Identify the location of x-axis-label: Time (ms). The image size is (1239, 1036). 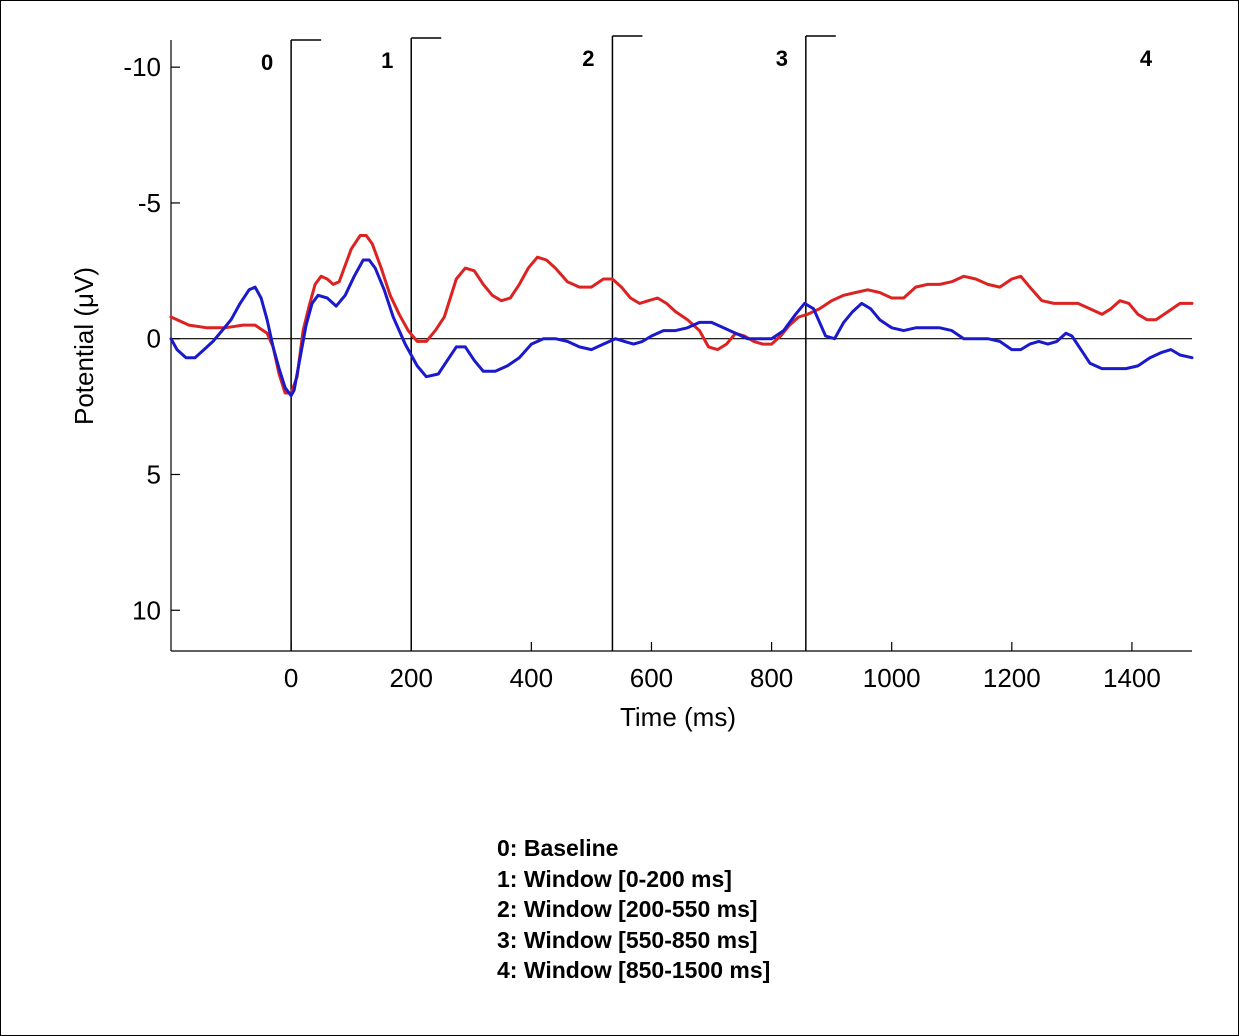
(678, 717).